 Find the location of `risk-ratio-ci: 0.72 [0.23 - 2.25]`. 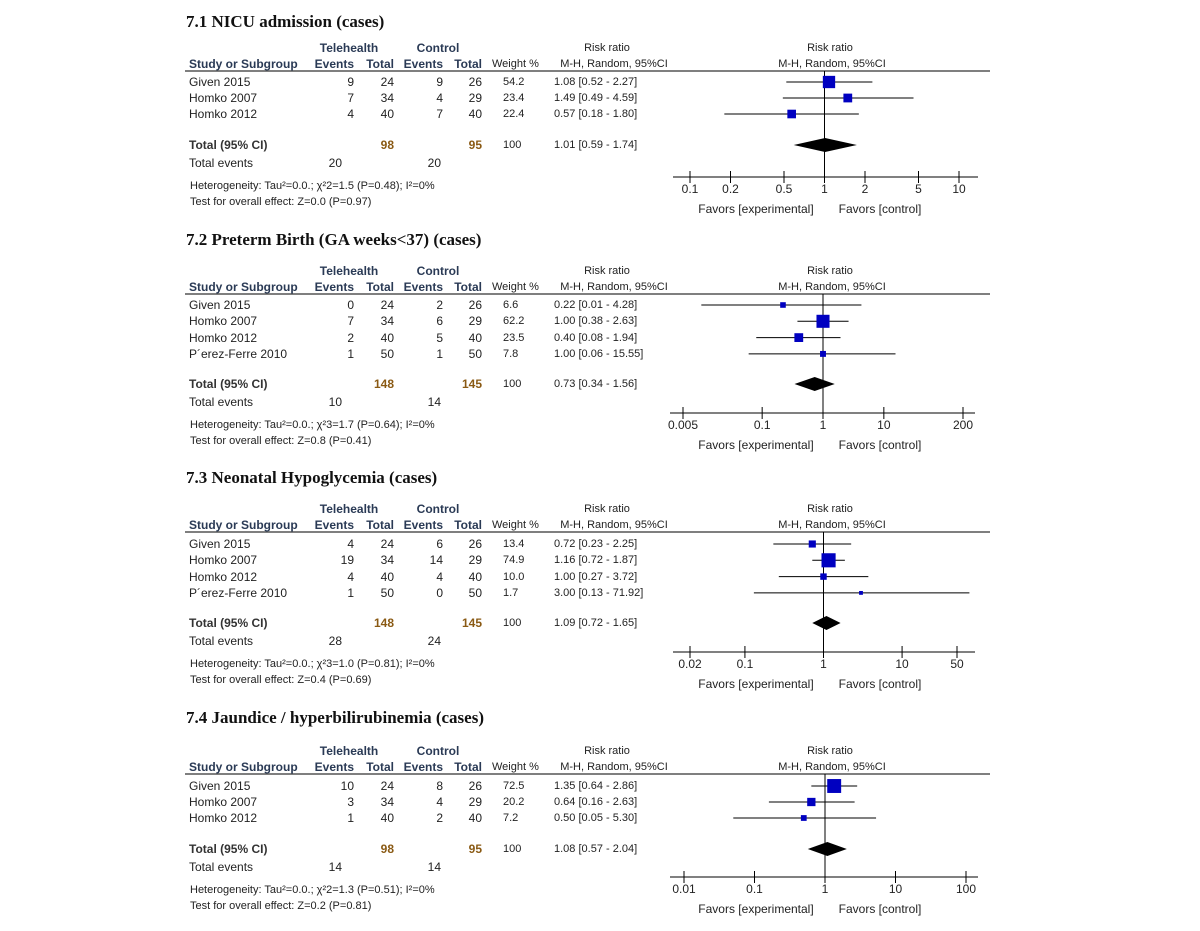

risk-ratio-ci: 0.72 [0.23 - 2.25] is located at coordinates (596, 544).